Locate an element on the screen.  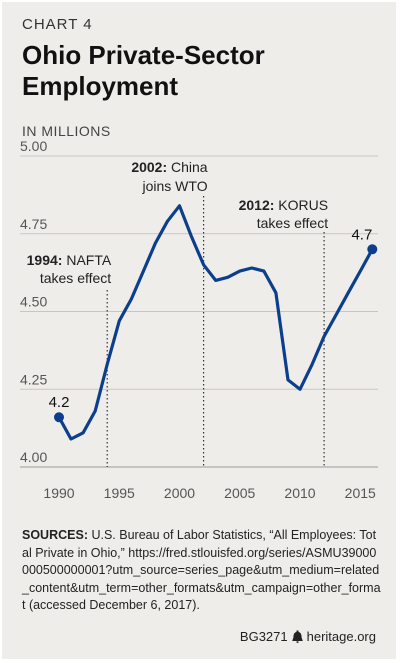
event-annotation-line1: 2012: KORUS is located at coordinates (284, 205).